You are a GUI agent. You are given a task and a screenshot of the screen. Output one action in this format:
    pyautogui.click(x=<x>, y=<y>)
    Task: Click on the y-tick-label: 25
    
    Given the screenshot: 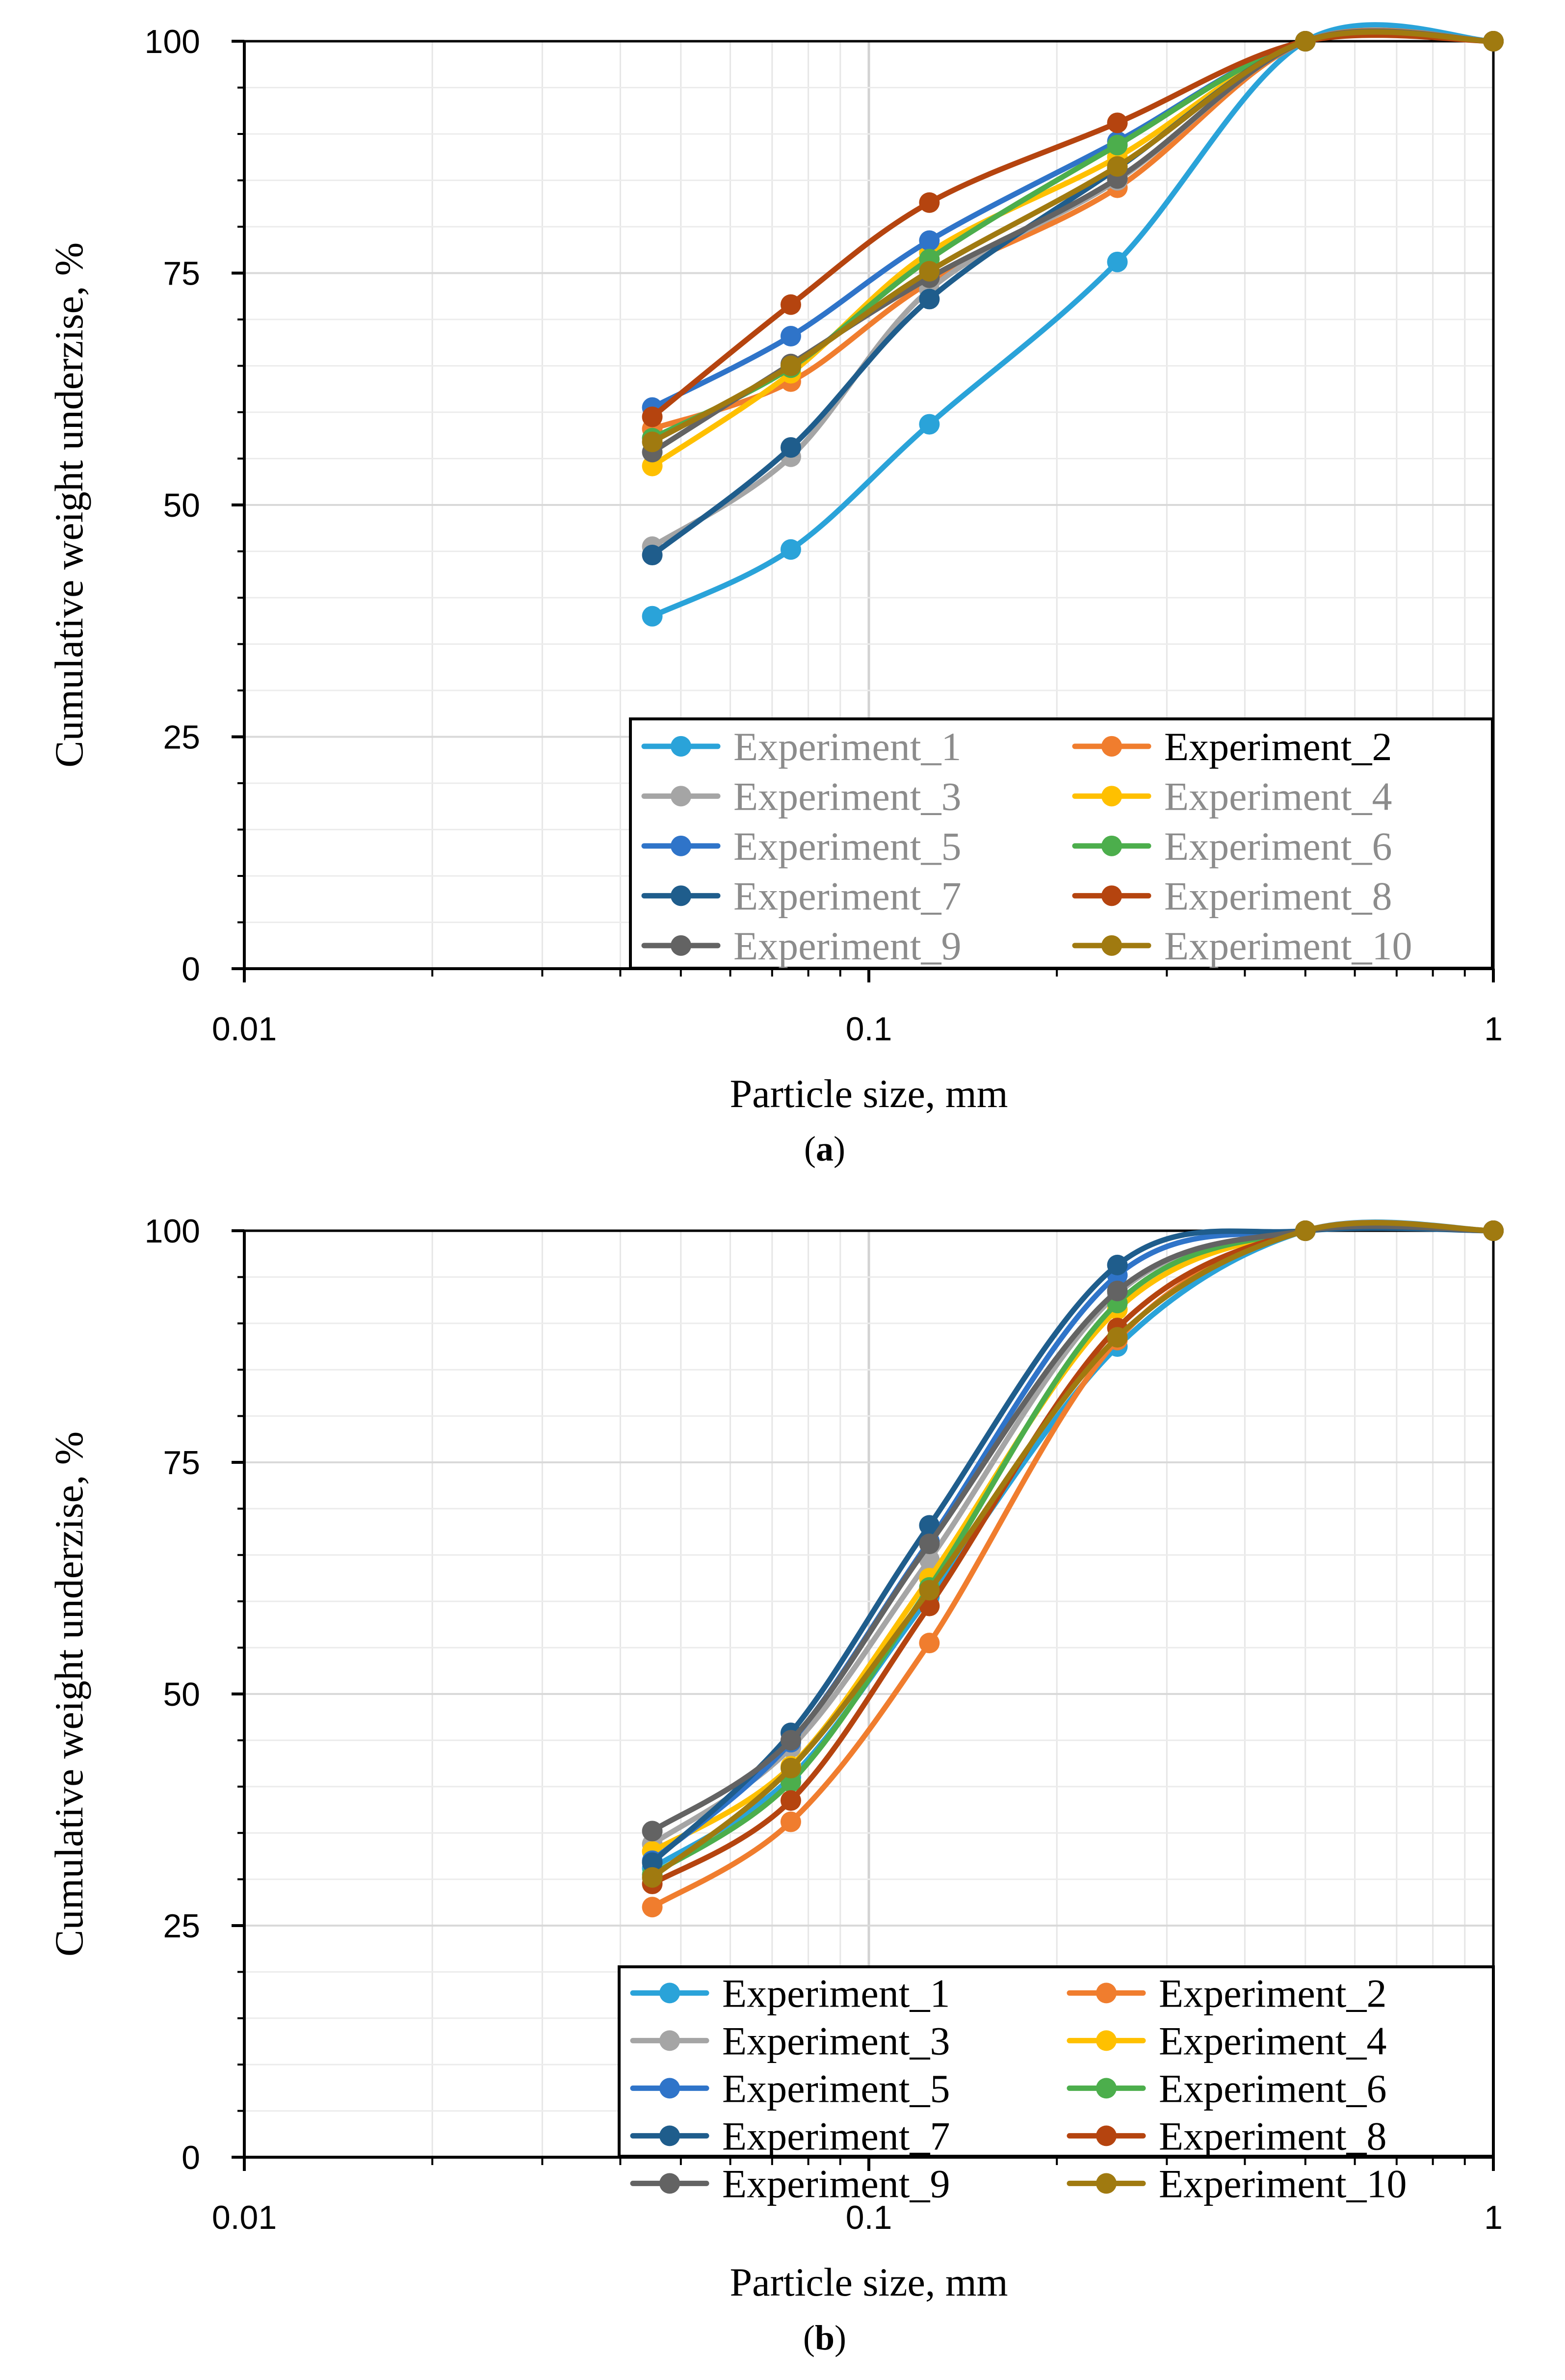 What is the action you would take?
    pyautogui.click(x=181, y=1926)
    